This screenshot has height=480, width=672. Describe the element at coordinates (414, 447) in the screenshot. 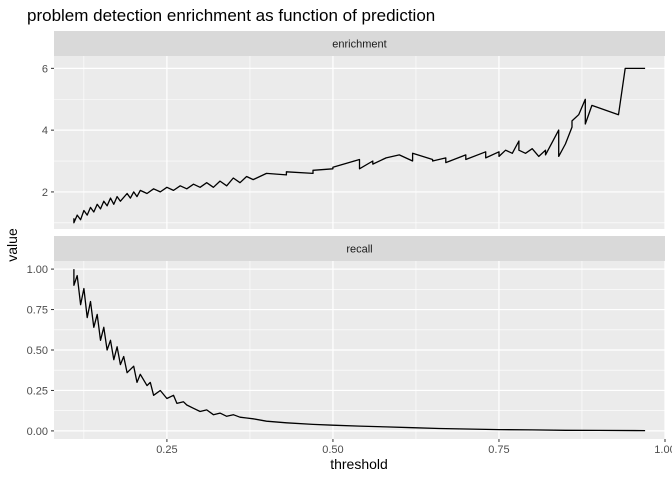

I see `x-axis: 0.25 0.50 0.75 1.00` at that location.